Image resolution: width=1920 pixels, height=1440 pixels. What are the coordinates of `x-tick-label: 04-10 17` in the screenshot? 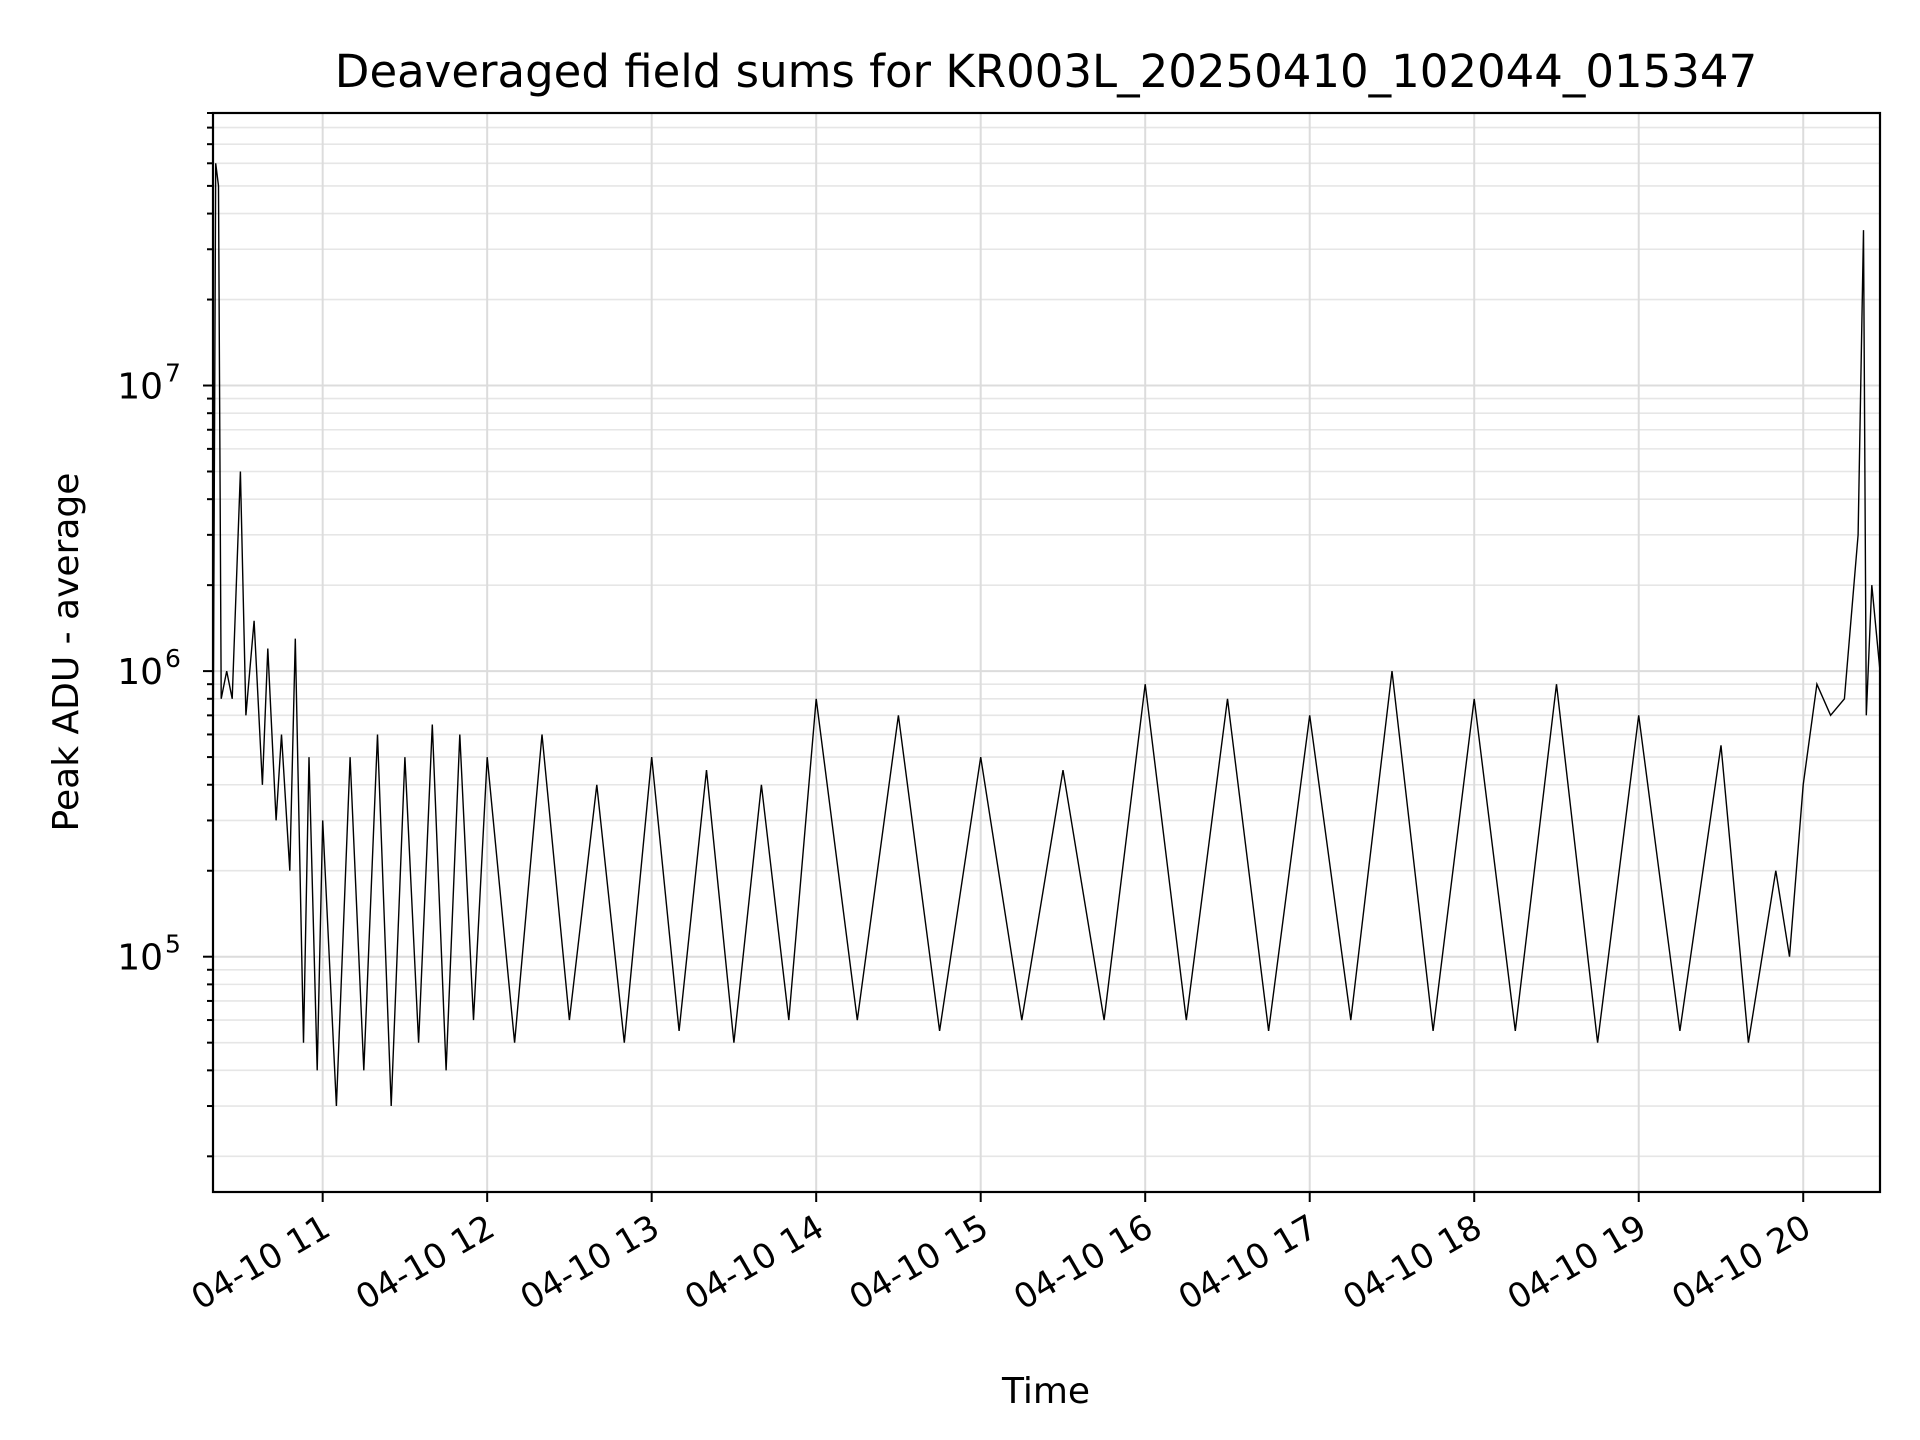 It's located at (1248, 1262).